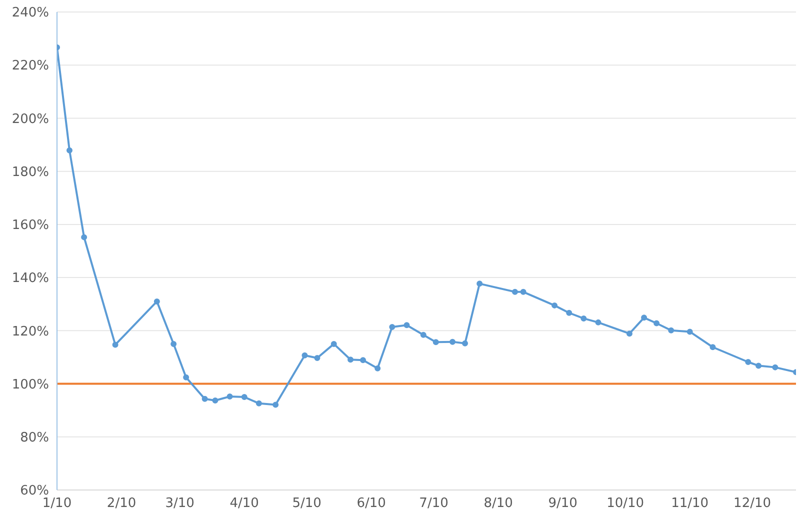 The width and height of the screenshot is (800, 522). I want to click on y-tick-label: 200%, so click(30, 119).